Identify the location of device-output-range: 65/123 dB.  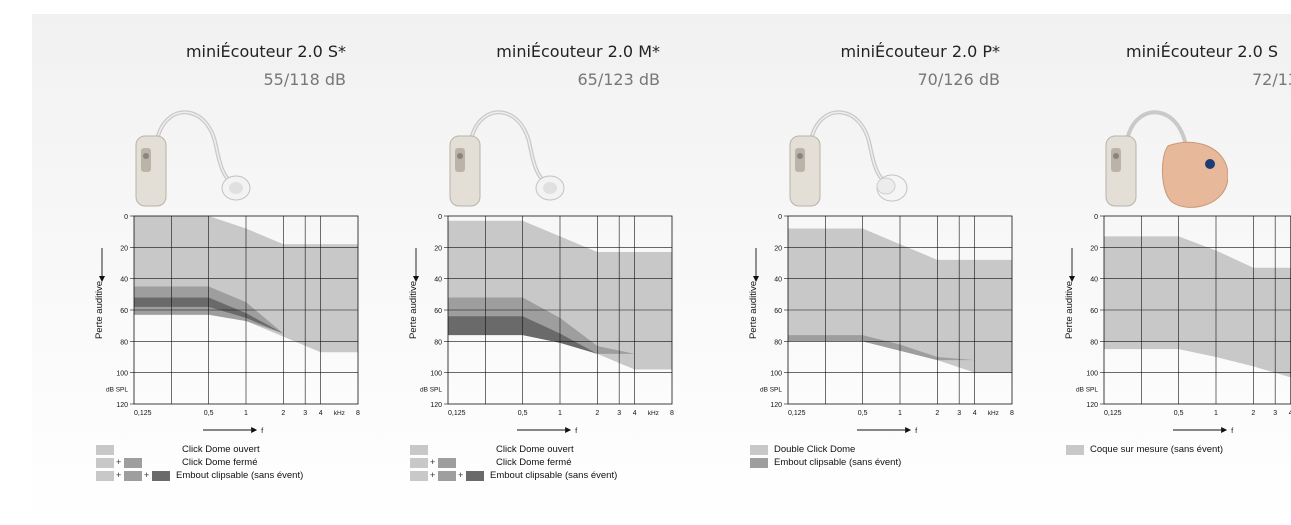
(618, 79).